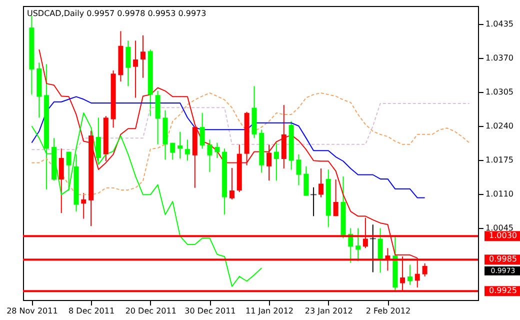 This screenshot has width=520, height=320. I want to click on x-tick-label: 23 Jan 2012, so click(328, 311).